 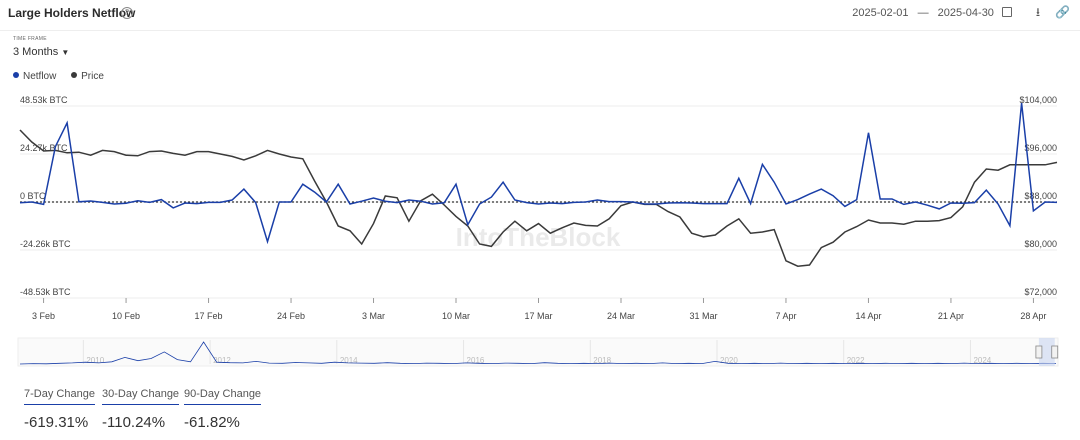 I want to click on help-icon: ?, so click(x=127, y=13).